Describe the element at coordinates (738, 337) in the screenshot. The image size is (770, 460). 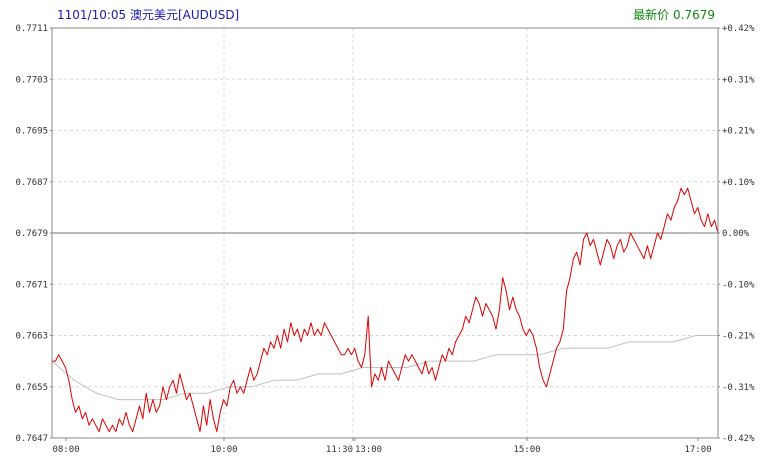
I see `y-right-tick-label: -0.21%` at that location.